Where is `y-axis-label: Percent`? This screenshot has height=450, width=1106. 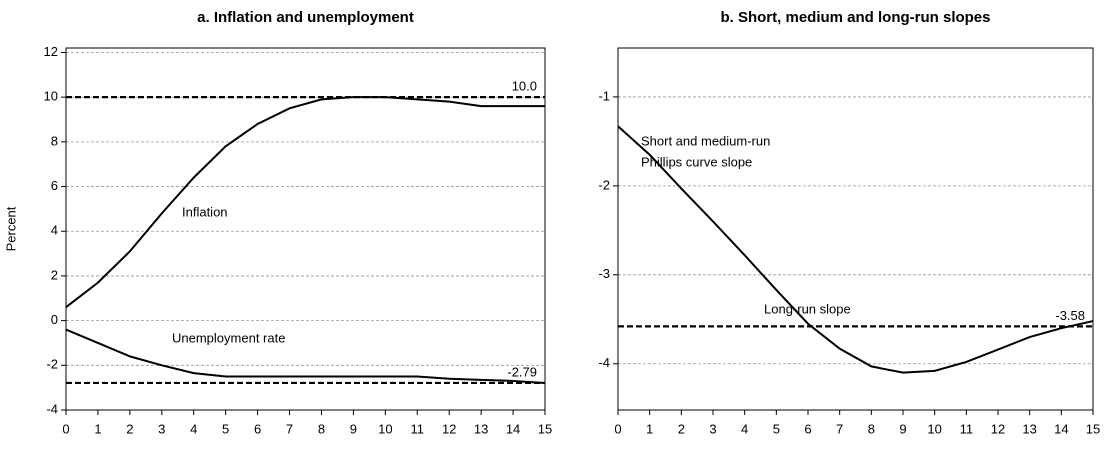
y-axis-label: Percent is located at coordinates (10, 228).